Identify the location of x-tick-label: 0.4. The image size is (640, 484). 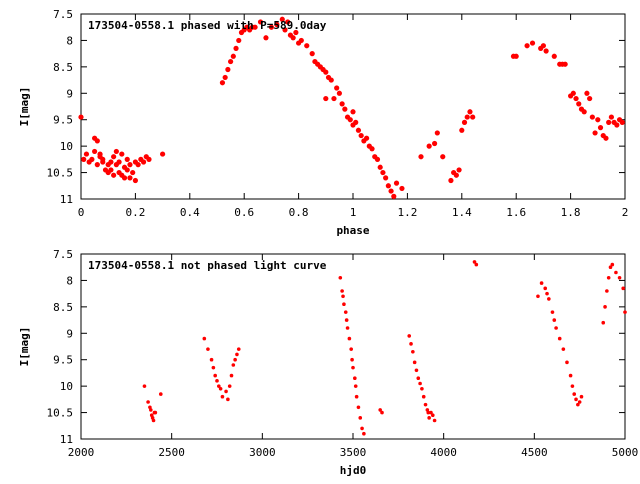
(190, 212).